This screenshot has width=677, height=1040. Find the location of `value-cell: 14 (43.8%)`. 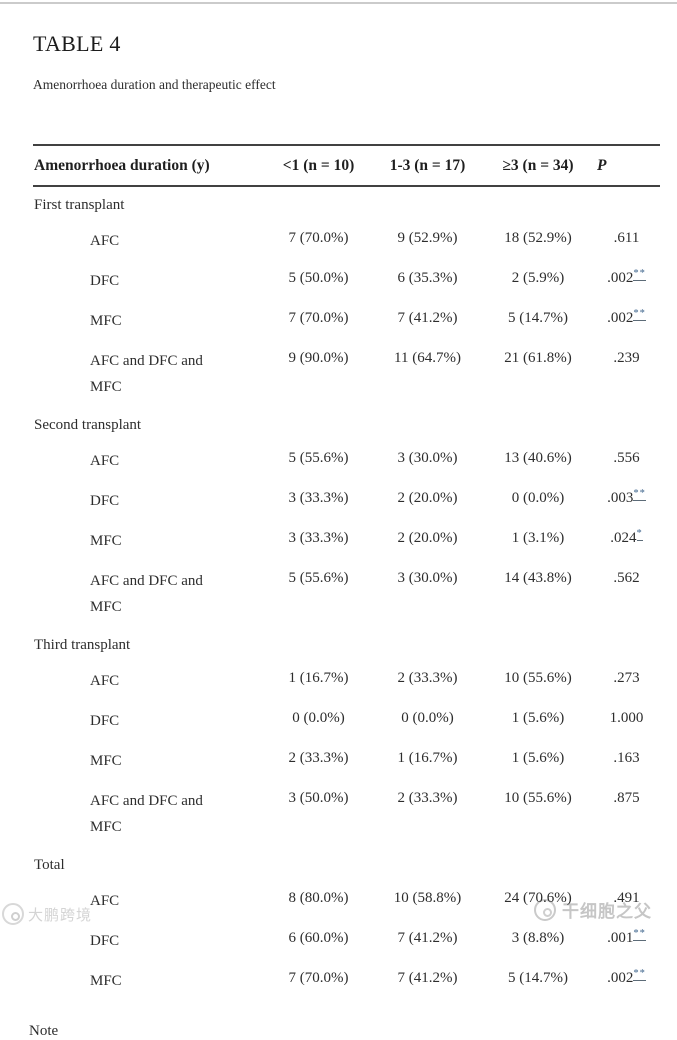

value-cell: 14 (43.8%) is located at coordinates (538, 578).